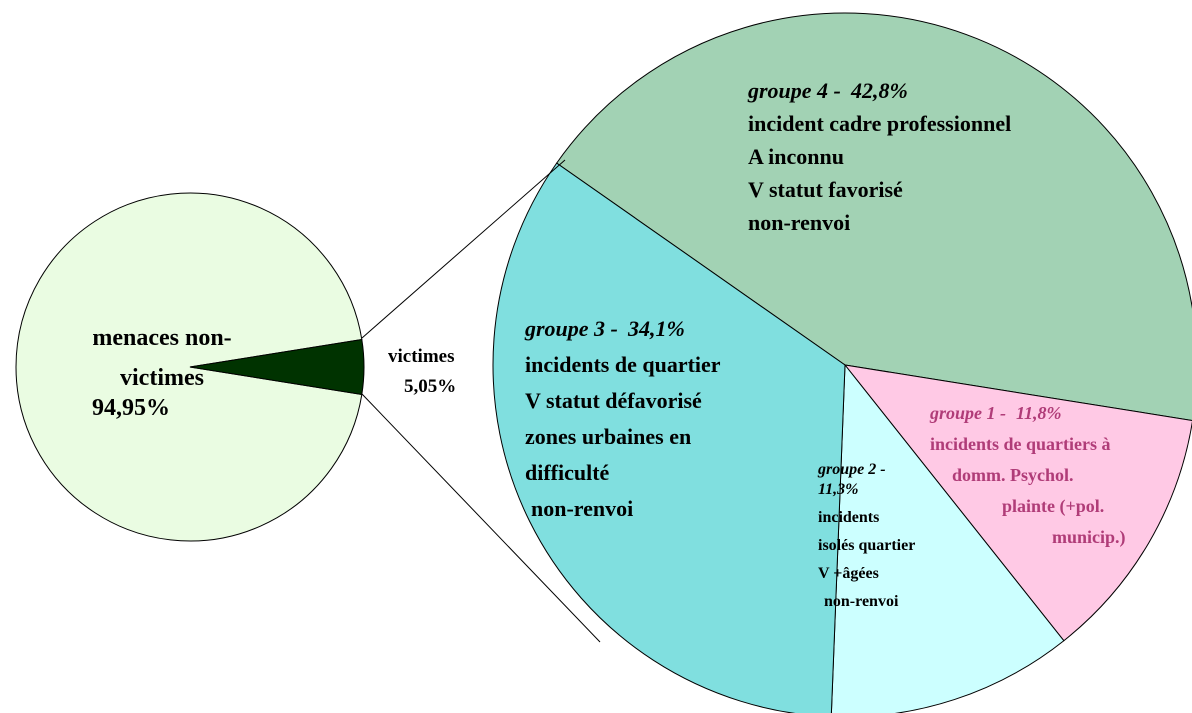 This screenshot has width=1192, height=713. What do you see at coordinates (838, 489) in the screenshot?
I see `value-label: 11,3%` at bounding box center [838, 489].